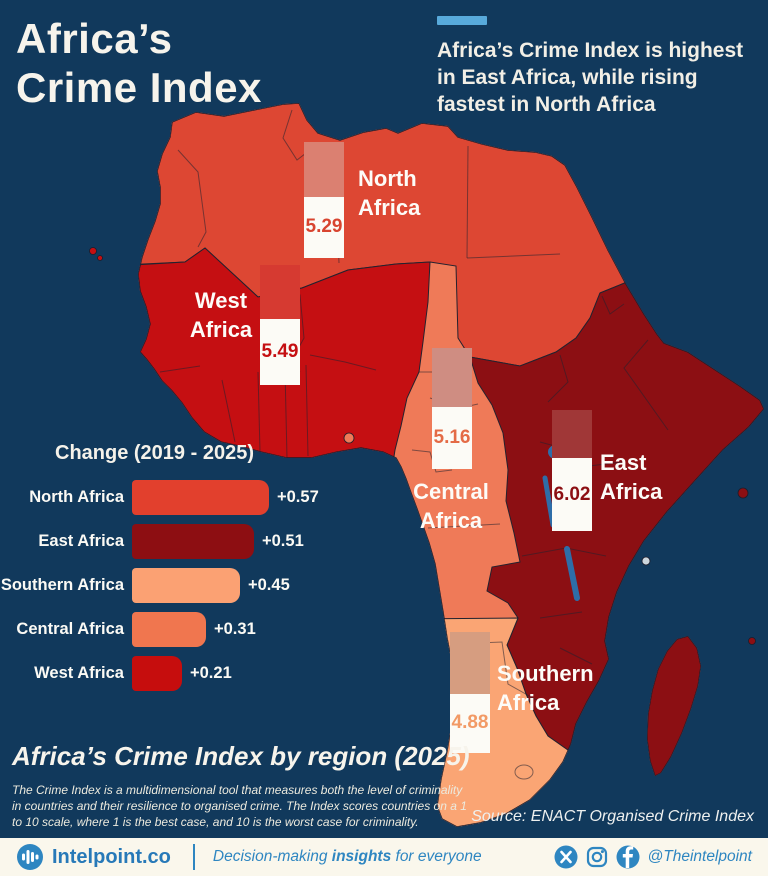 Image resolution: width=768 pixels, height=876 pixels. I want to click on southern-africa-label: Southern Africa, so click(545, 688).